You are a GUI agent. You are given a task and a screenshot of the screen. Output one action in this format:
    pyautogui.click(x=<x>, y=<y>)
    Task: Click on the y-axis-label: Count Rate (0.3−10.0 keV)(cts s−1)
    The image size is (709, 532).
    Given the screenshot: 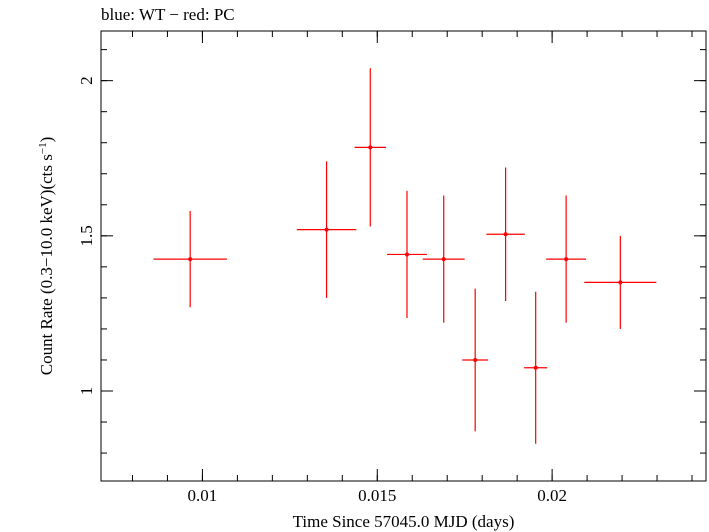 What is the action you would take?
    pyautogui.click(x=46, y=256)
    